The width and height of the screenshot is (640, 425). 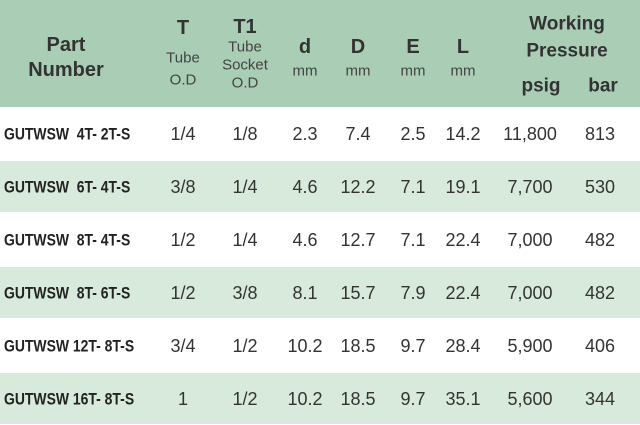 I want to click on cell-value: 7.9, so click(x=413, y=293).